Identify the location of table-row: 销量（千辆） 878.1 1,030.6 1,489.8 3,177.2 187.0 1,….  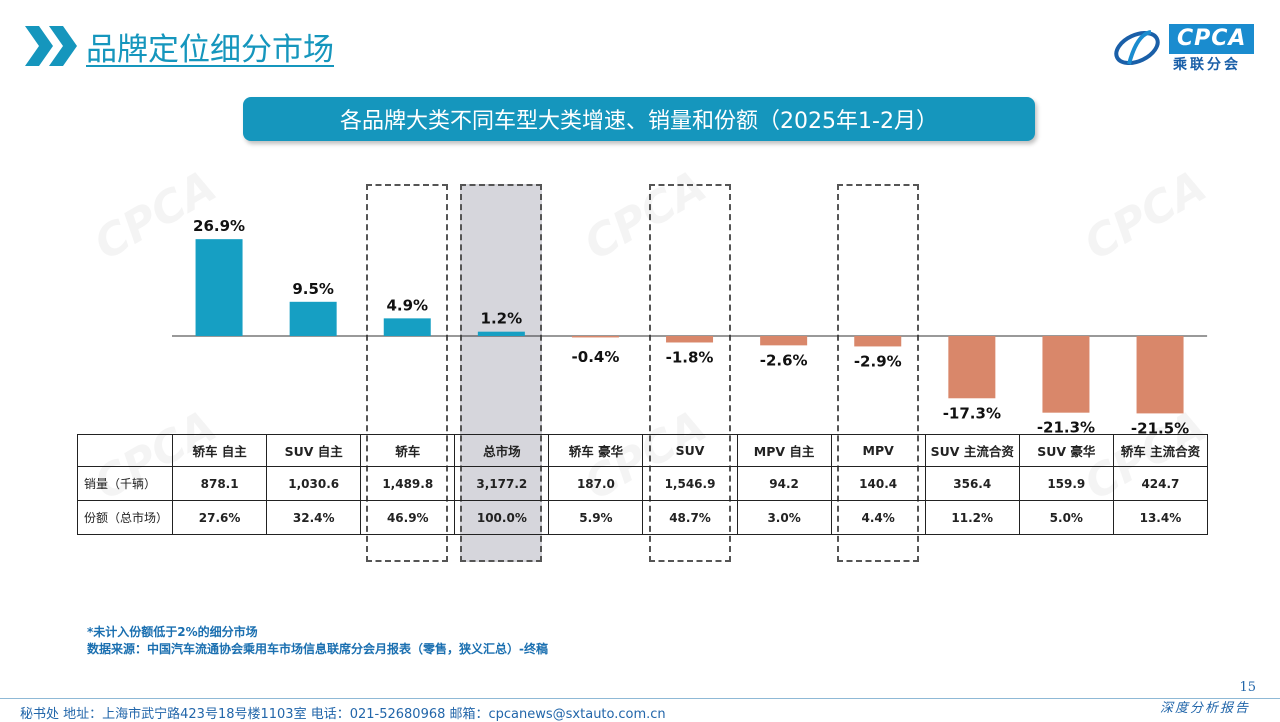
(642, 483).